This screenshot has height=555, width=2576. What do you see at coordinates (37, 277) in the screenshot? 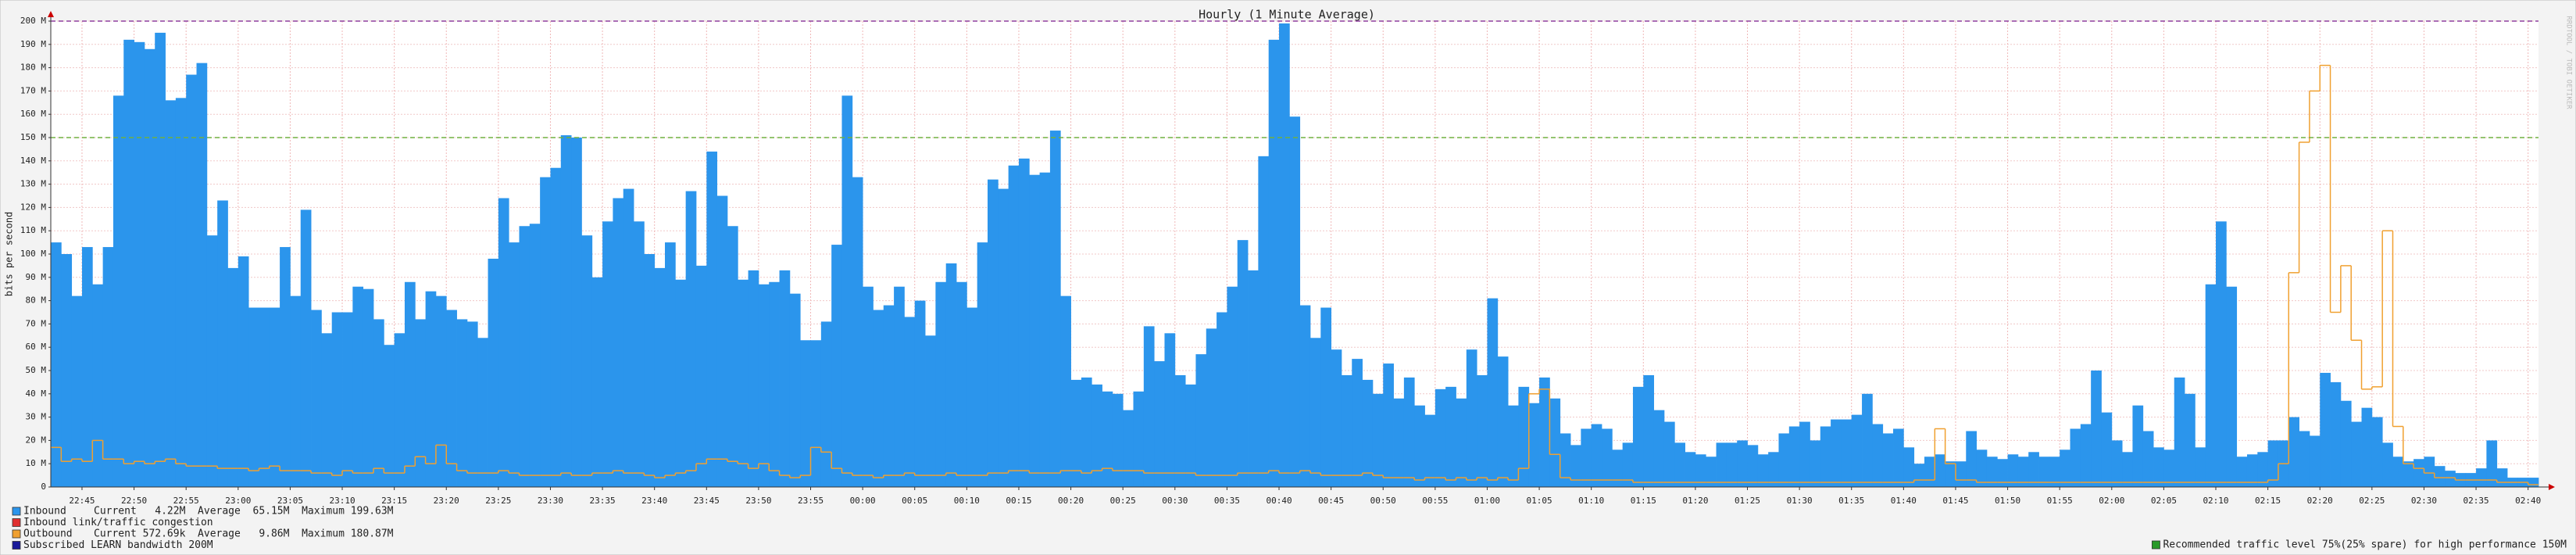
I see `y-tick-label: 90 M` at bounding box center [37, 277].